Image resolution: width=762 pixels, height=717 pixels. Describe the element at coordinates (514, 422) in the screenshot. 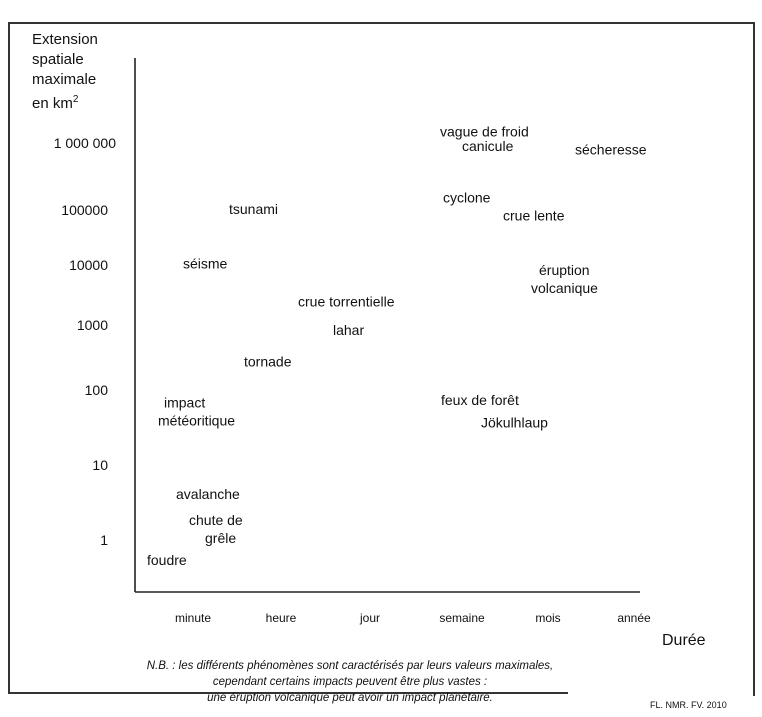

I see `data-label: Jökulhlaup` at that location.